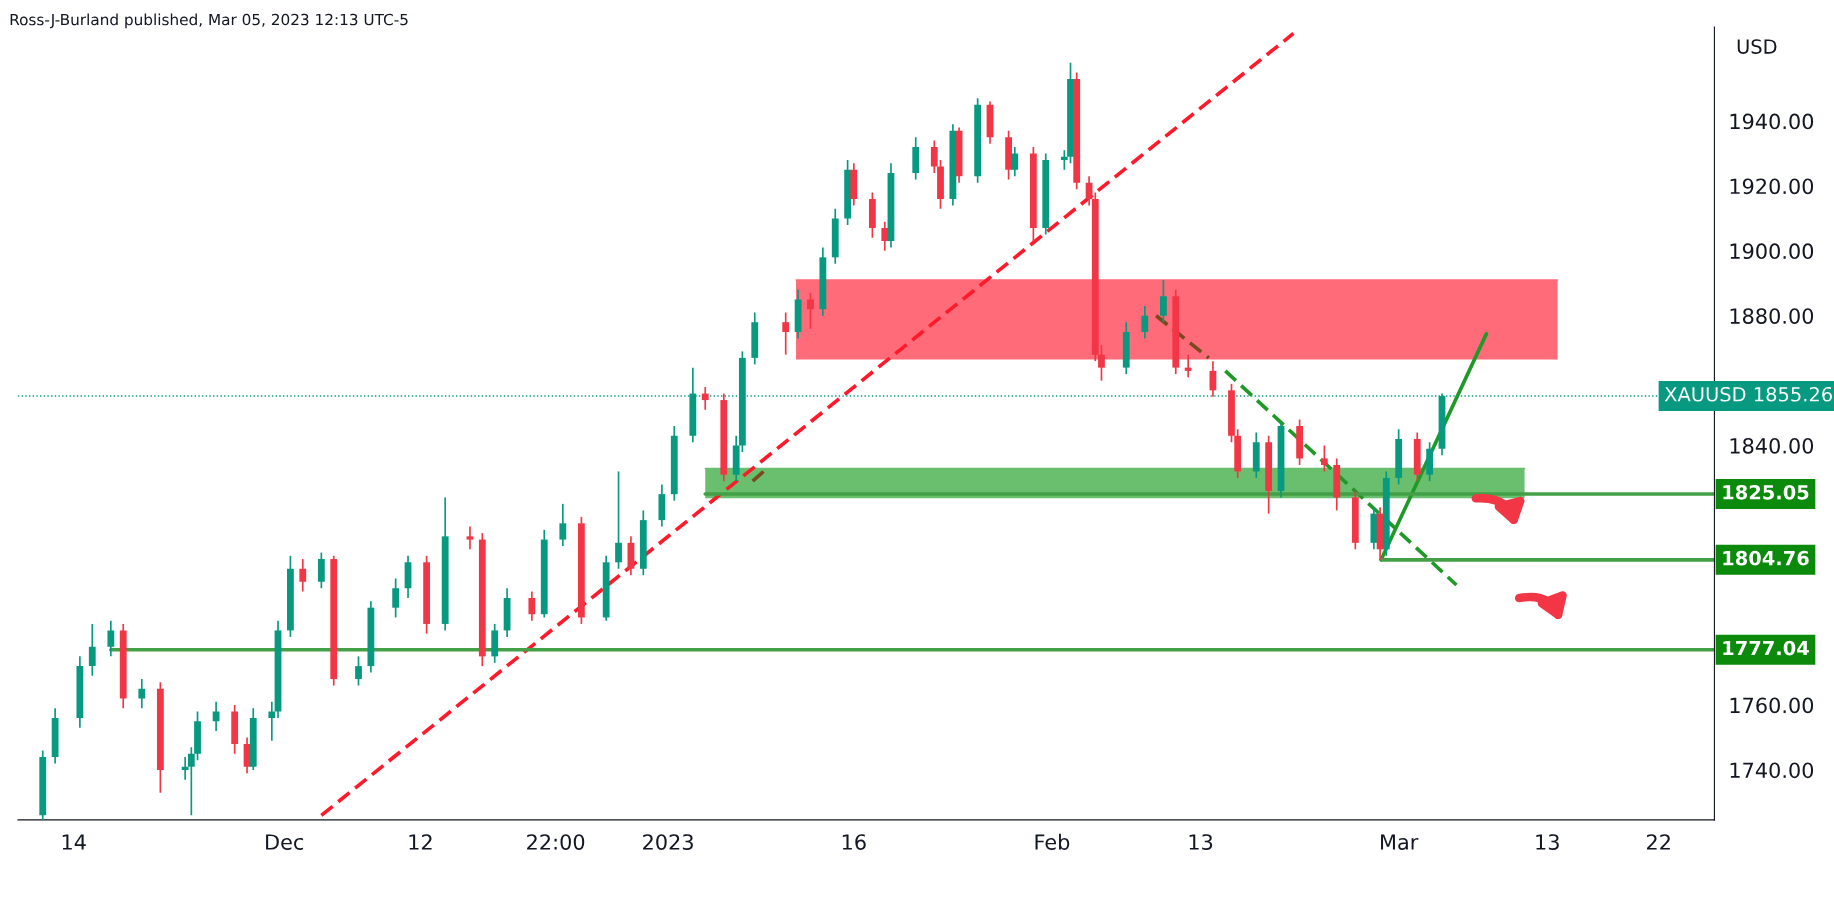  Describe the element at coordinates (1772, 251) in the screenshot. I see `y-tick-label: 1900.00` at that location.